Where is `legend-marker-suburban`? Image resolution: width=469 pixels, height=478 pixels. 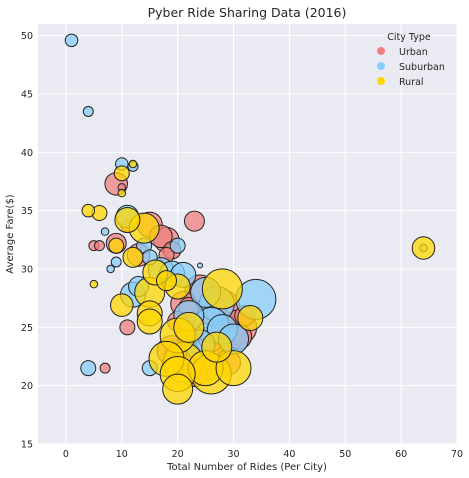 legend-marker-suburban is located at coordinates (381, 66).